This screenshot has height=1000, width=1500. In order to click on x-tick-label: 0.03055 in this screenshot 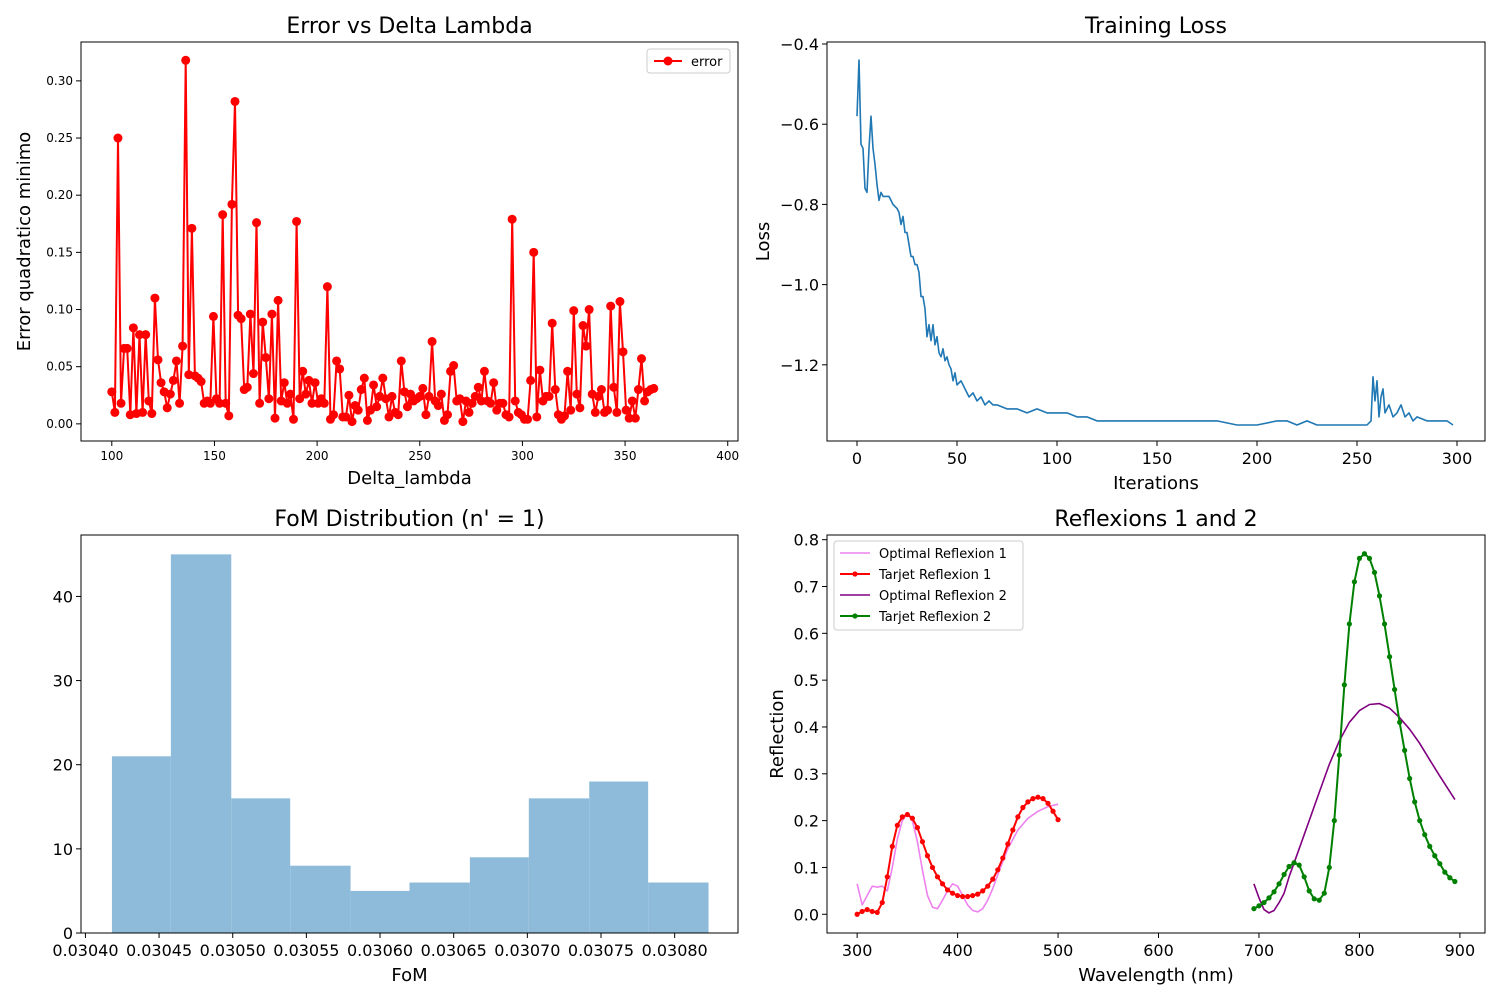, I will do `click(306, 950)`.